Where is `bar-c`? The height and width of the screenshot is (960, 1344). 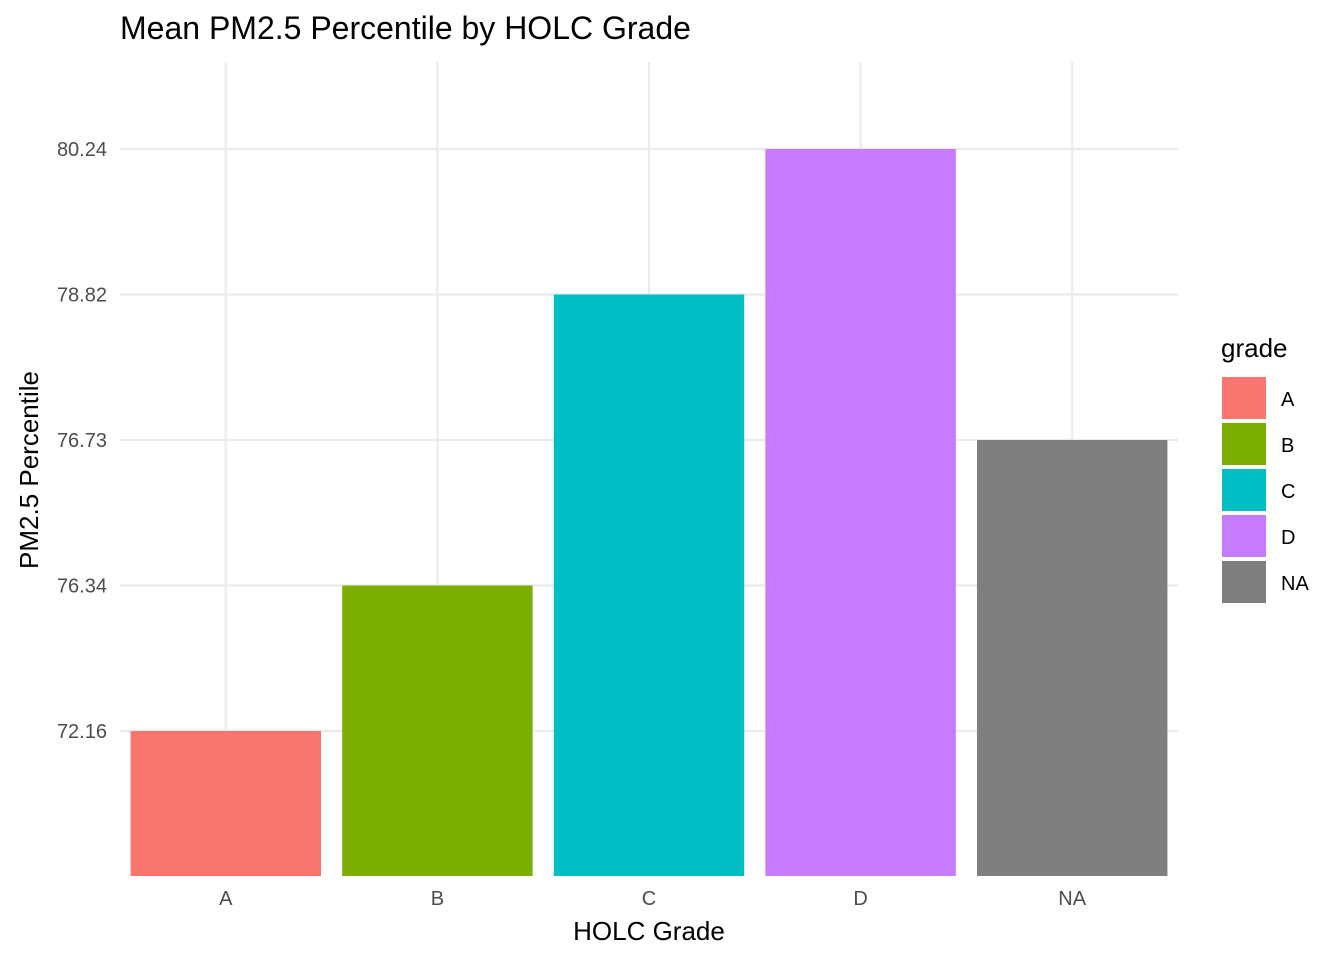
bar-c is located at coordinates (649, 585).